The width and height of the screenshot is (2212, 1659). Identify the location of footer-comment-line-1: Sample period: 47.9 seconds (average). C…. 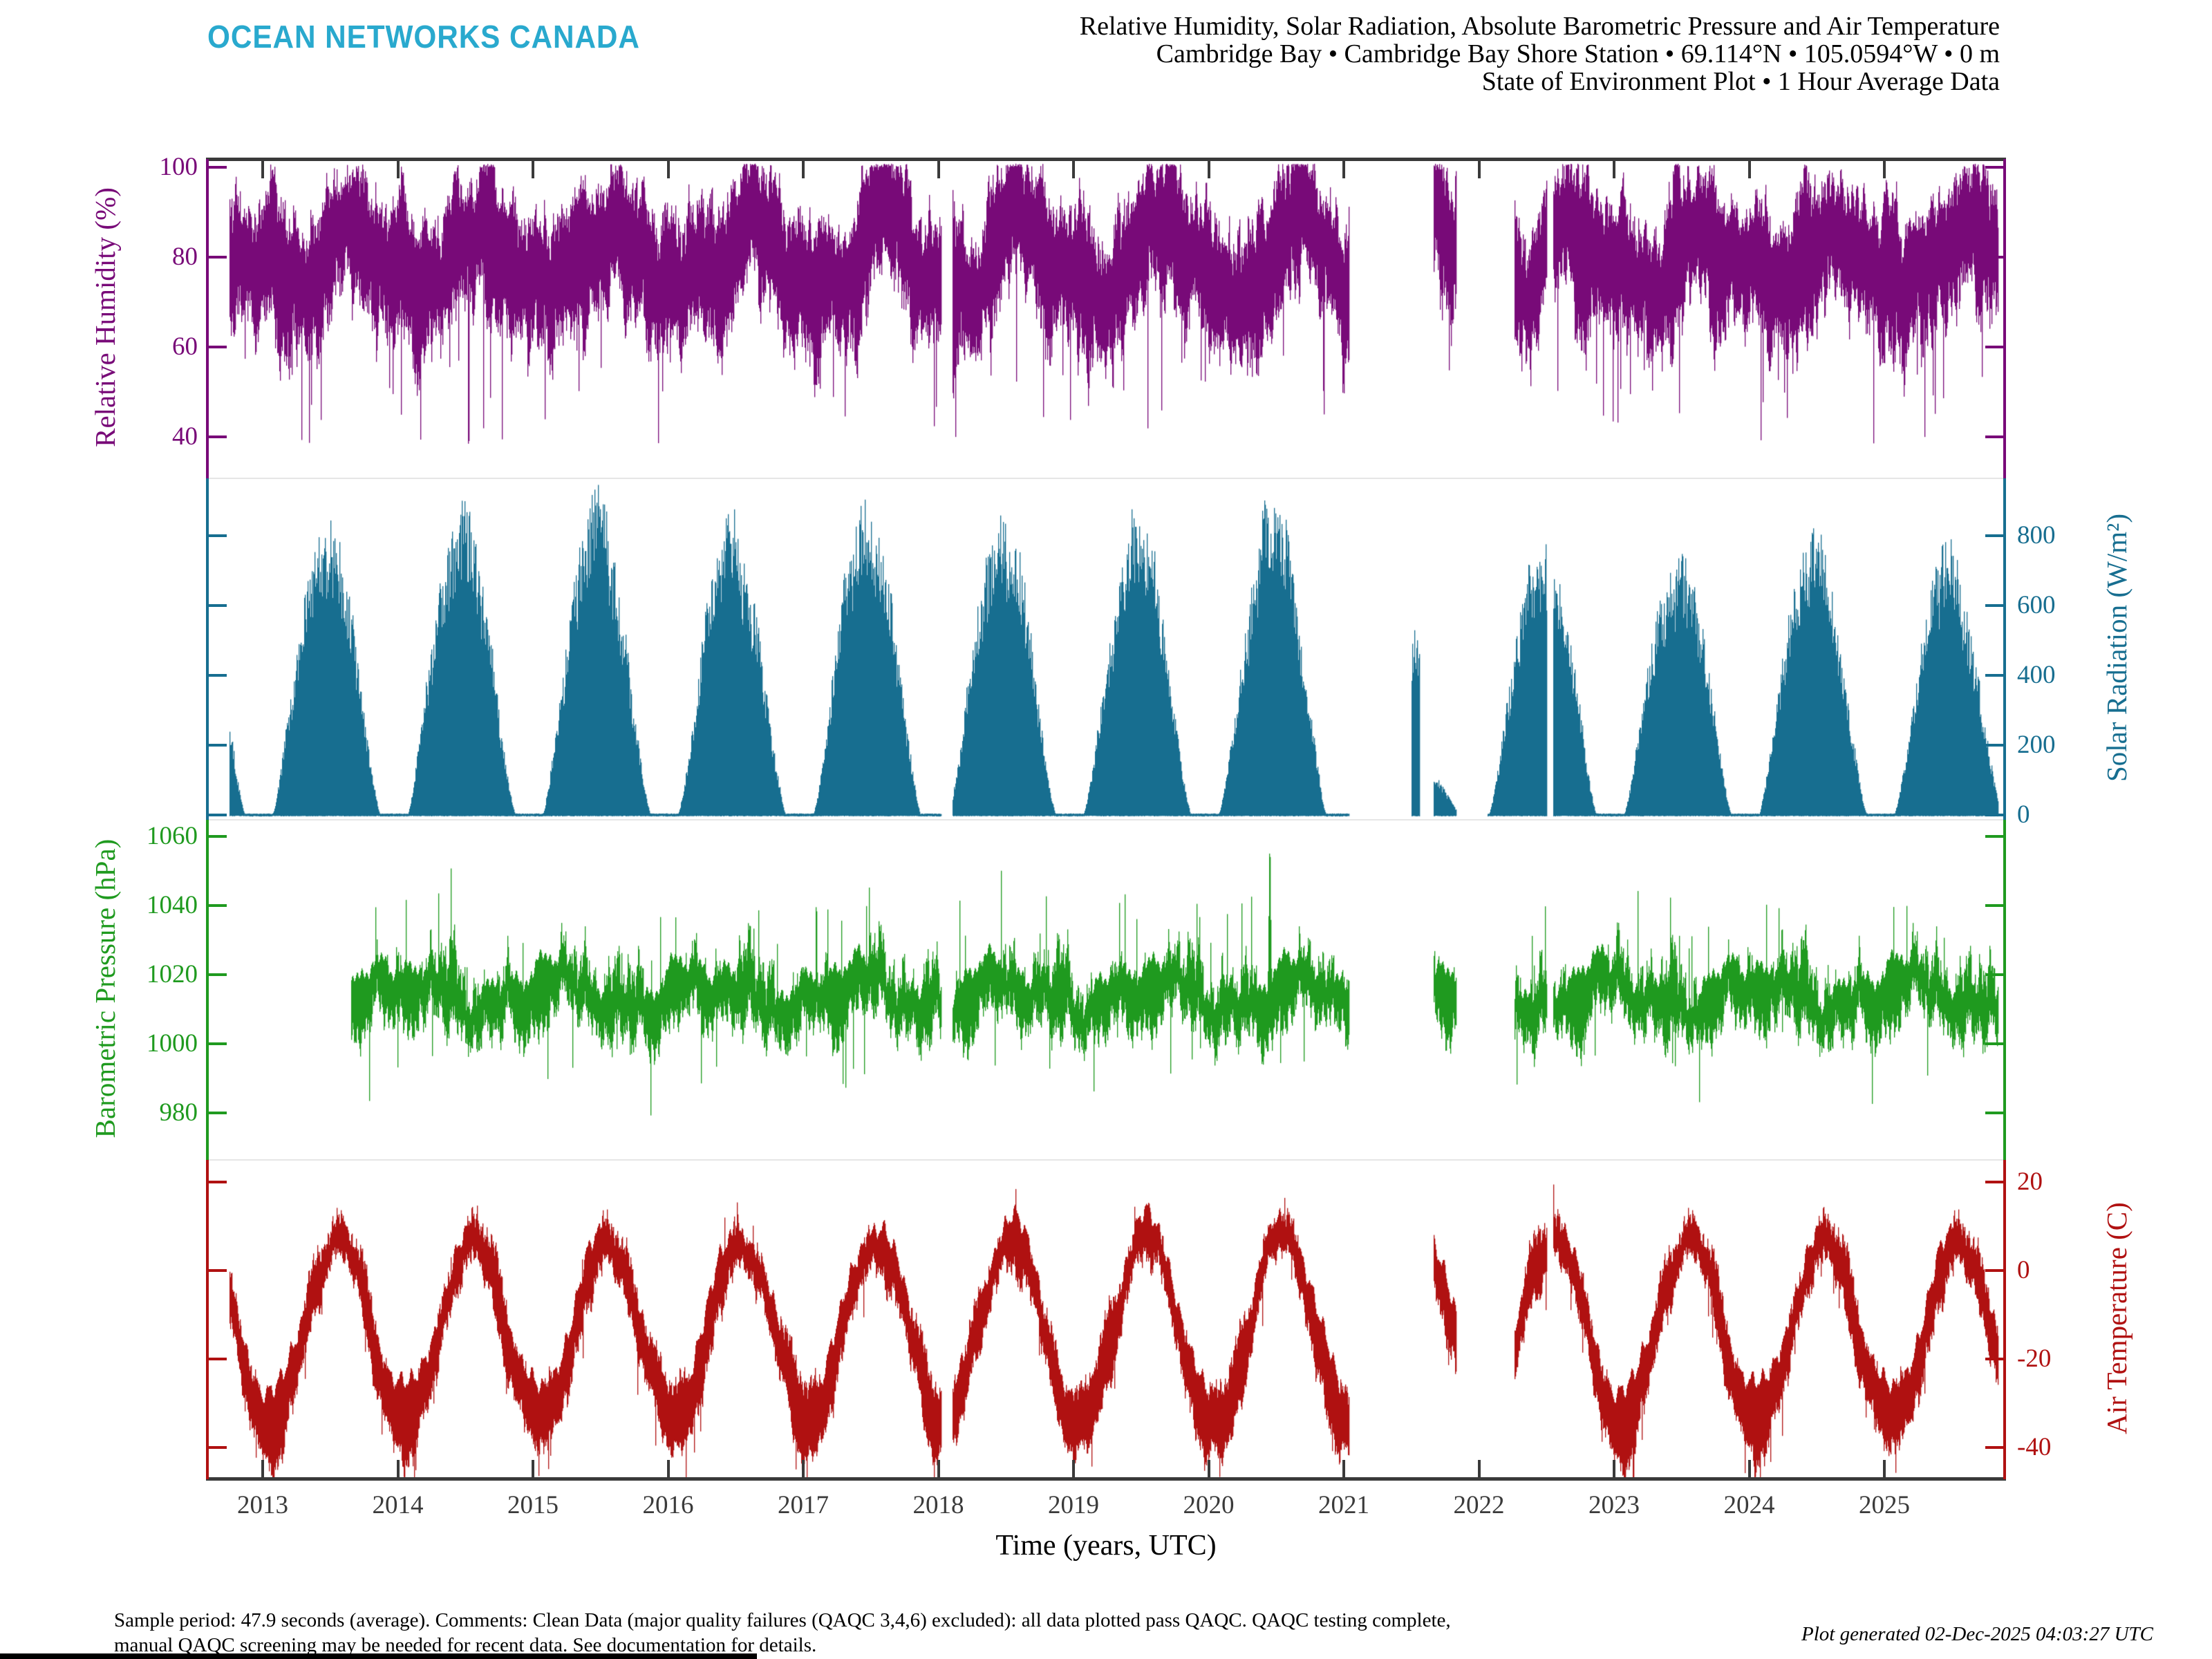
(782, 1620).